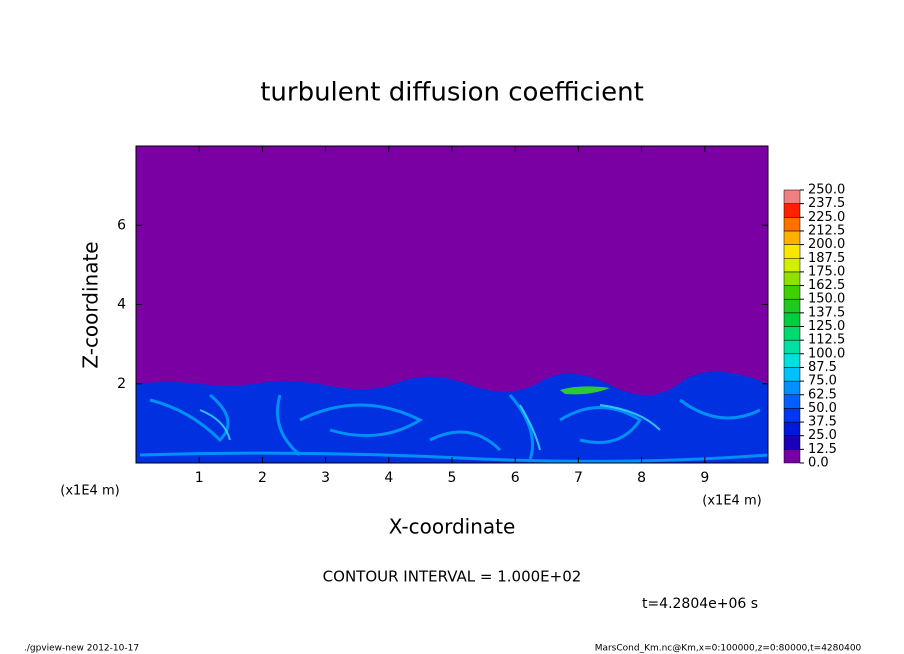  I want to click on x-tick-label: 6, so click(515, 478).